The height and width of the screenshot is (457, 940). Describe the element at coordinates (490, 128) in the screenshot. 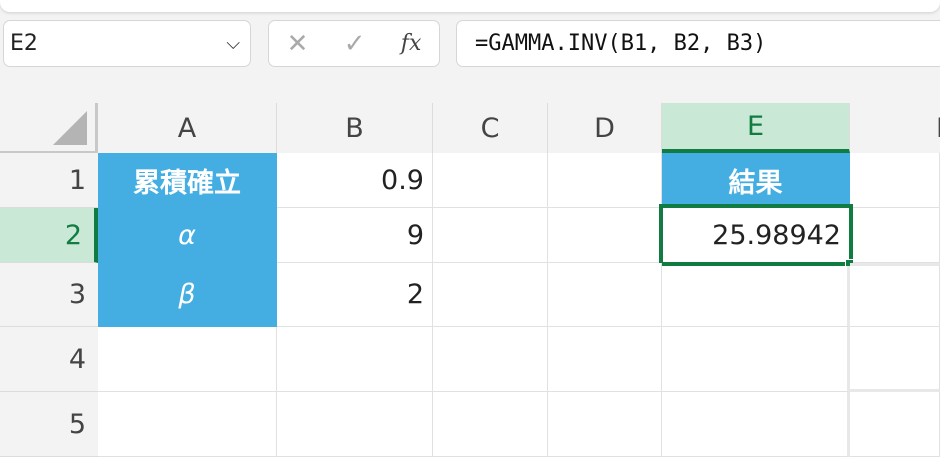

I see `column-header-c: C` at that location.